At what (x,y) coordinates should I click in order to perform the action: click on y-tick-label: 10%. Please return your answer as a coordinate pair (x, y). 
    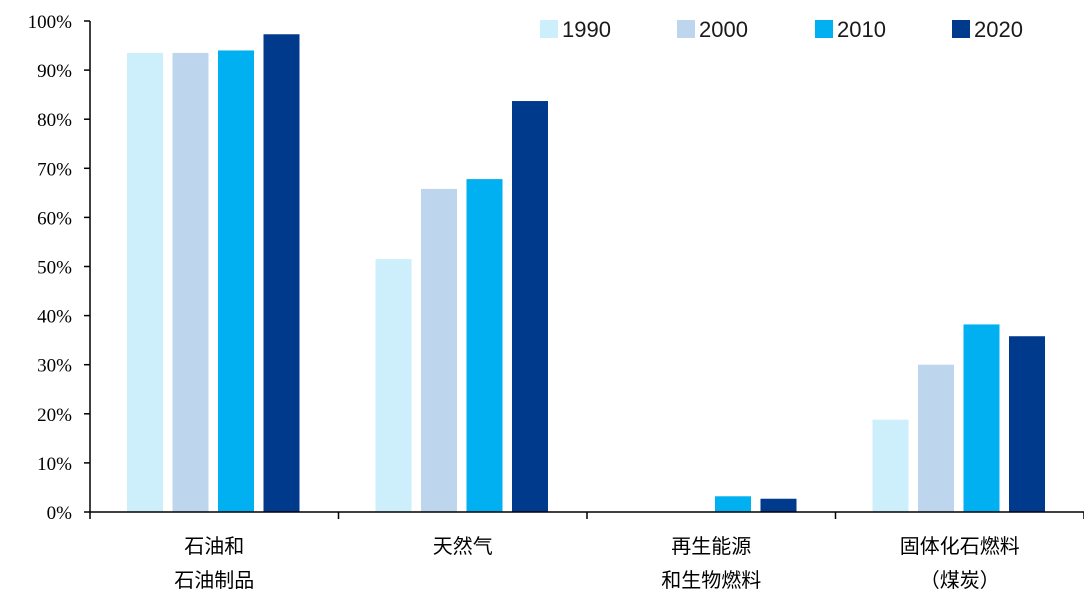
    Looking at the image, I should click on (54, 464).